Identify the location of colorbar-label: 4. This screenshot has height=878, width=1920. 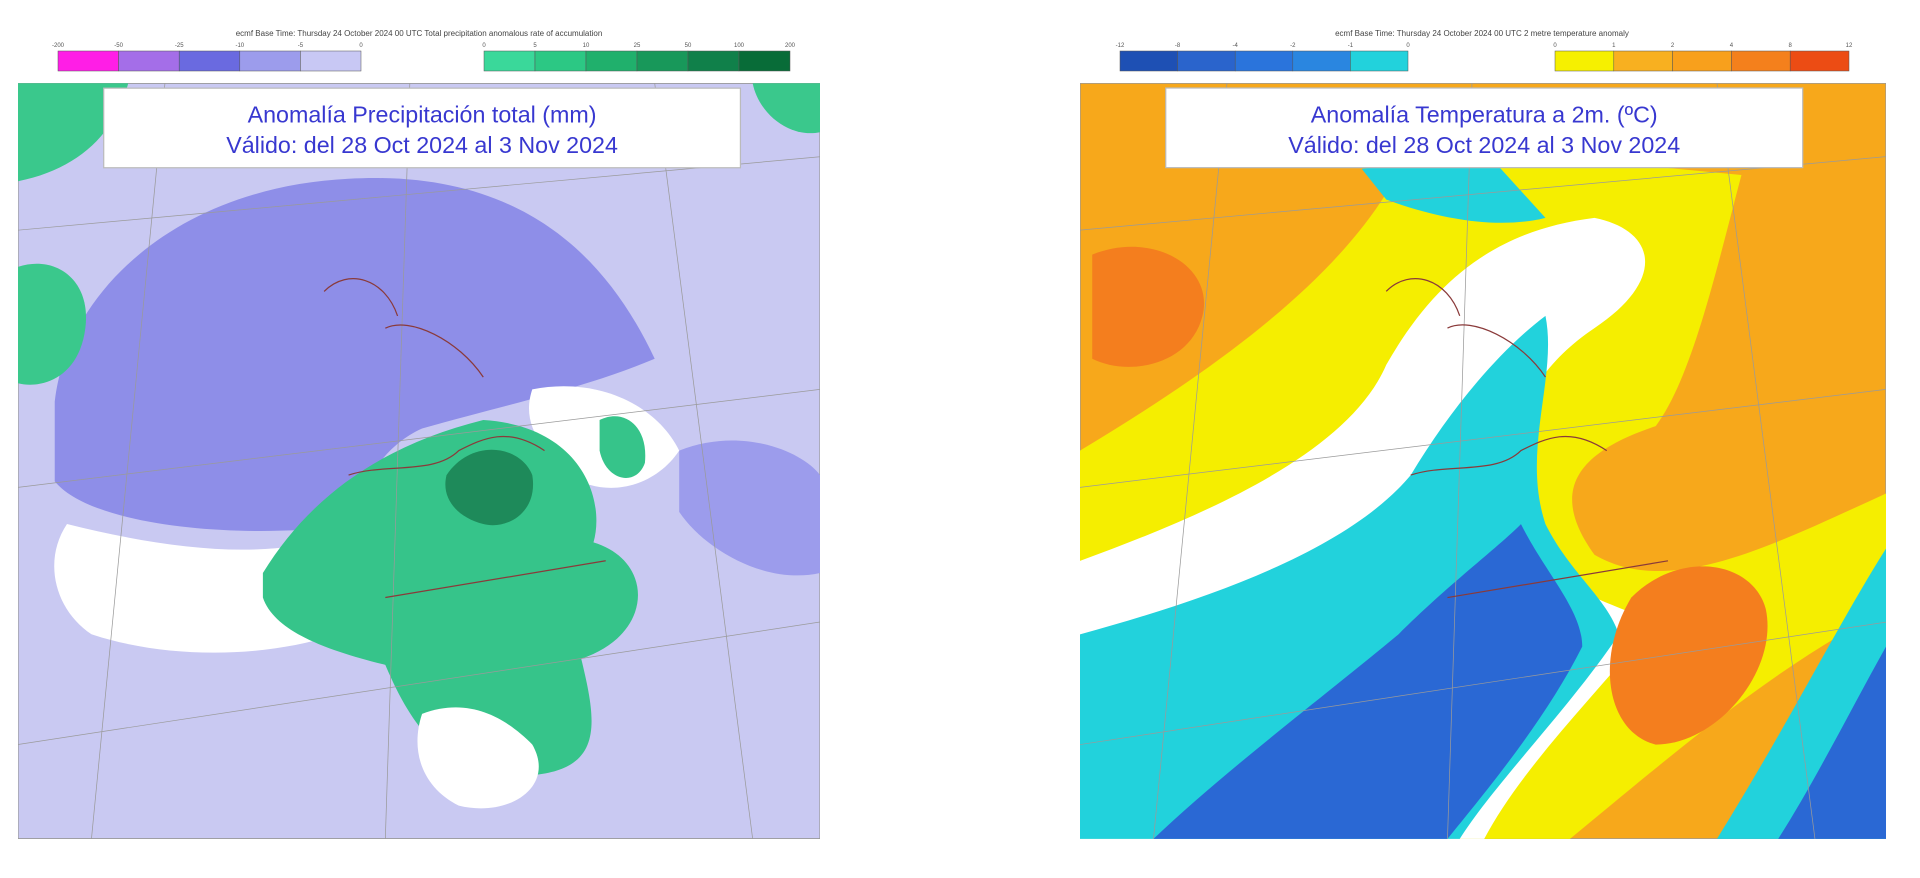
(1732, 46).